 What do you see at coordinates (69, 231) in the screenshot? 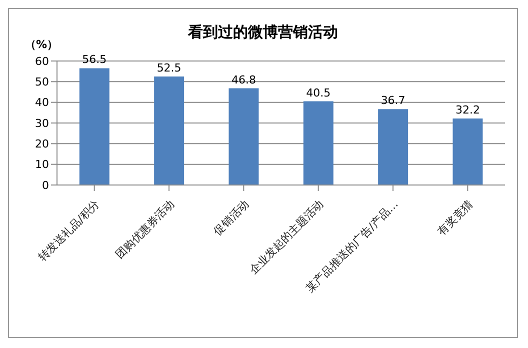
I see `x-tick-label: 转发送礼品/积分` at bounding box center [69, 231].